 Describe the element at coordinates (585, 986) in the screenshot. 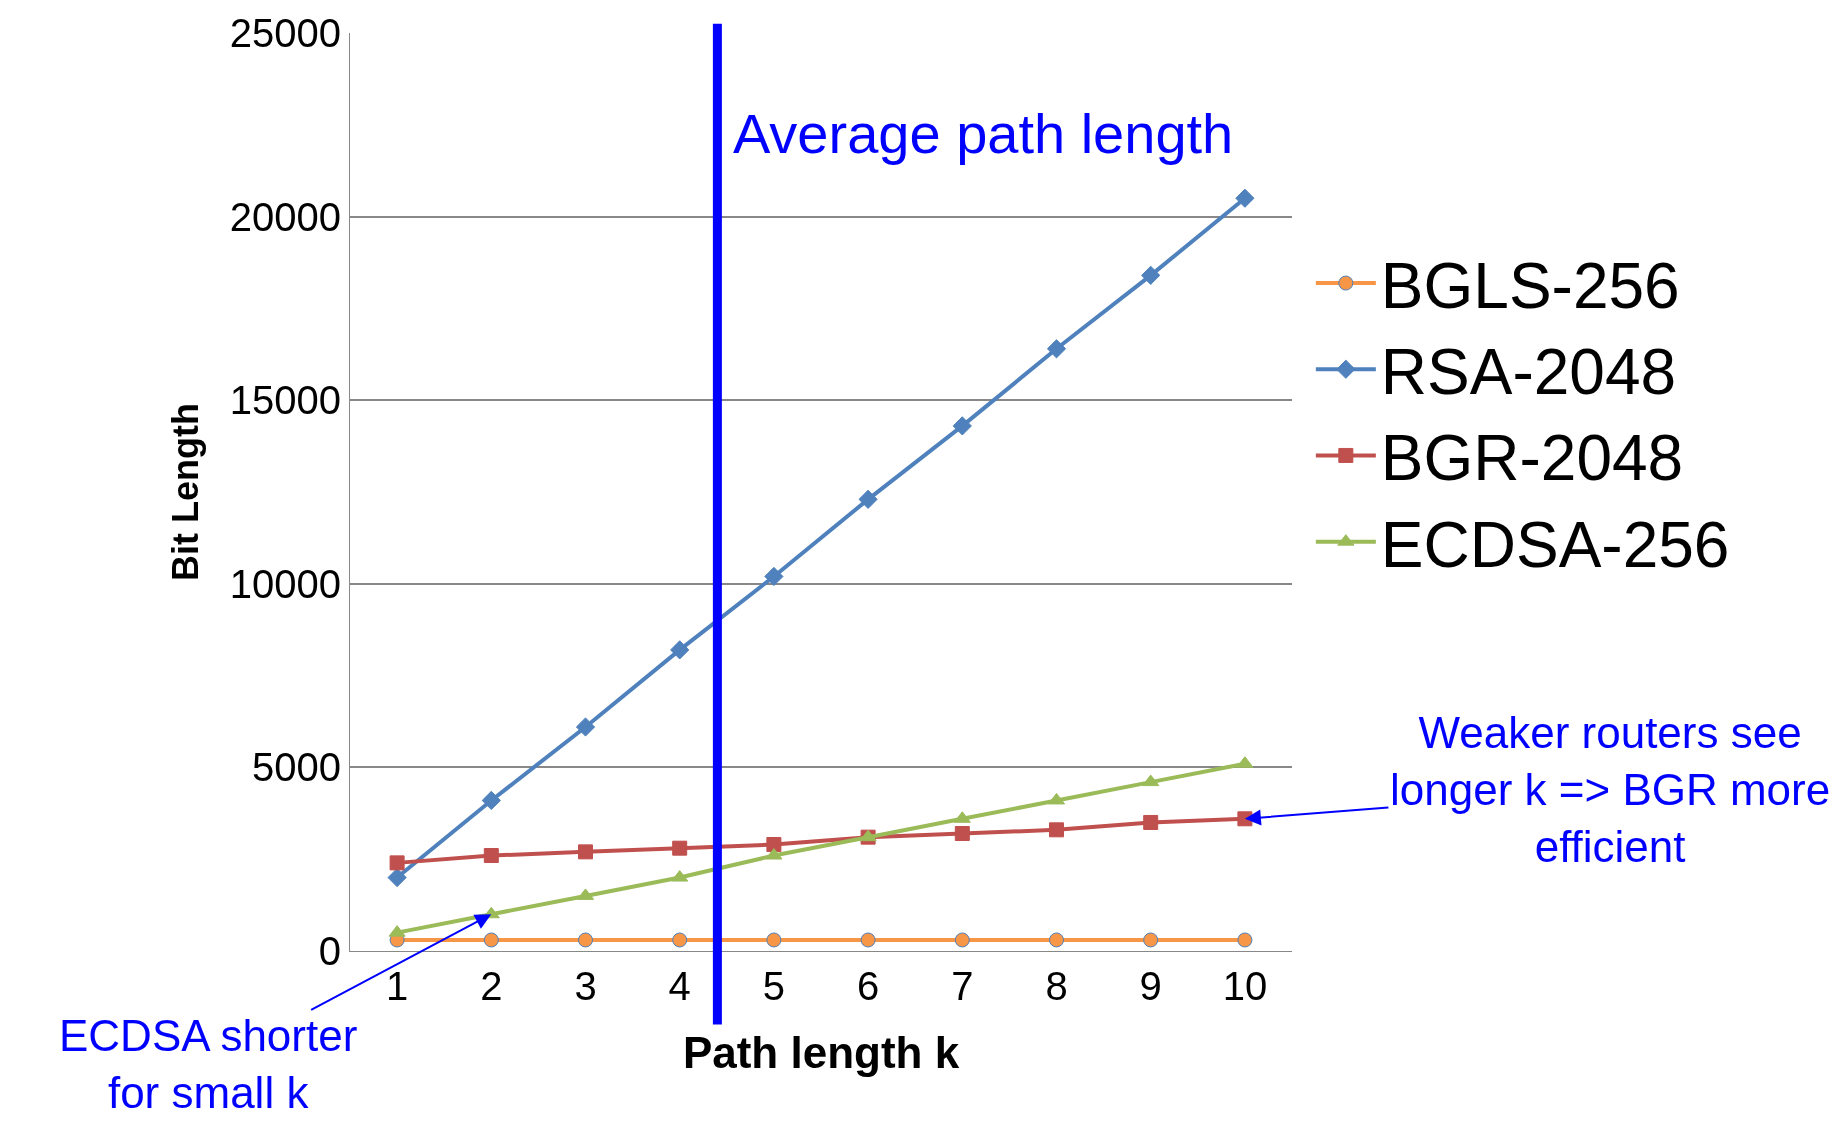

I see `x-tick-label: 3` at that location.